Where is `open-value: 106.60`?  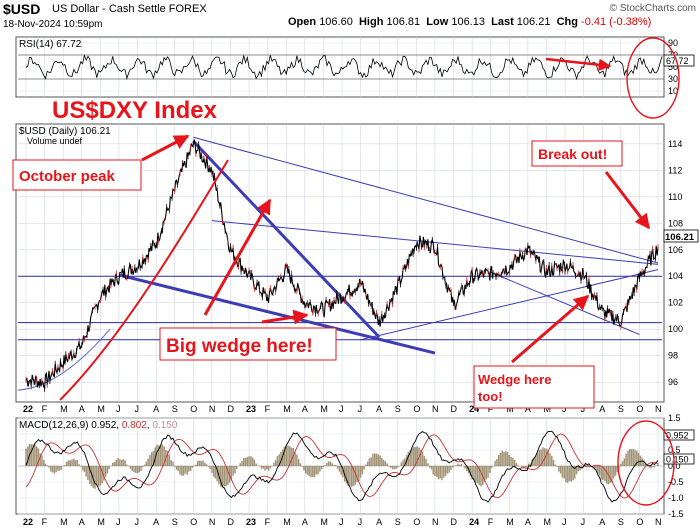 open-value: 106.60 is located at coordinates (336, 22).